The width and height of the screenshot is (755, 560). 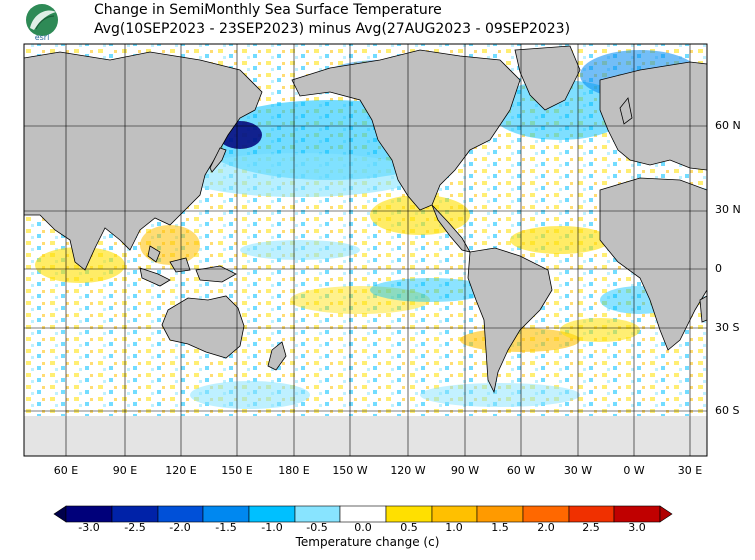 What do you see at coordinates (42, 37) in the screenshot?
I see `logo-text: esrl` at bounding box center [42, 37].